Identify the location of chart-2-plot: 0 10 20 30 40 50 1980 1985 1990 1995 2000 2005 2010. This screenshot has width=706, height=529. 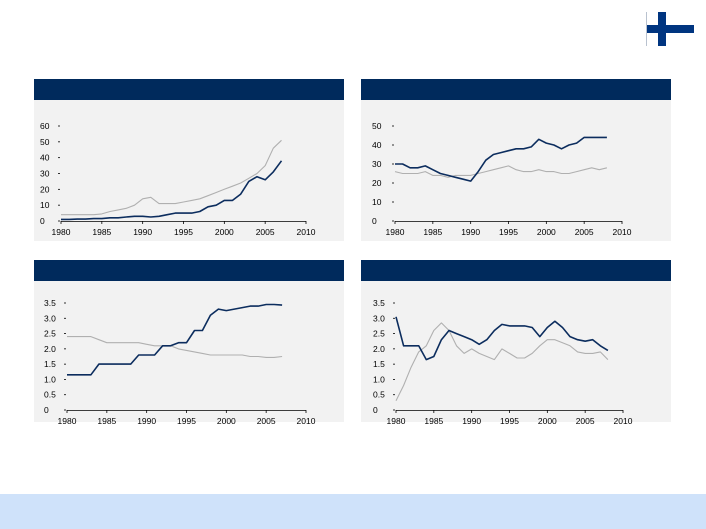
(502, 179).